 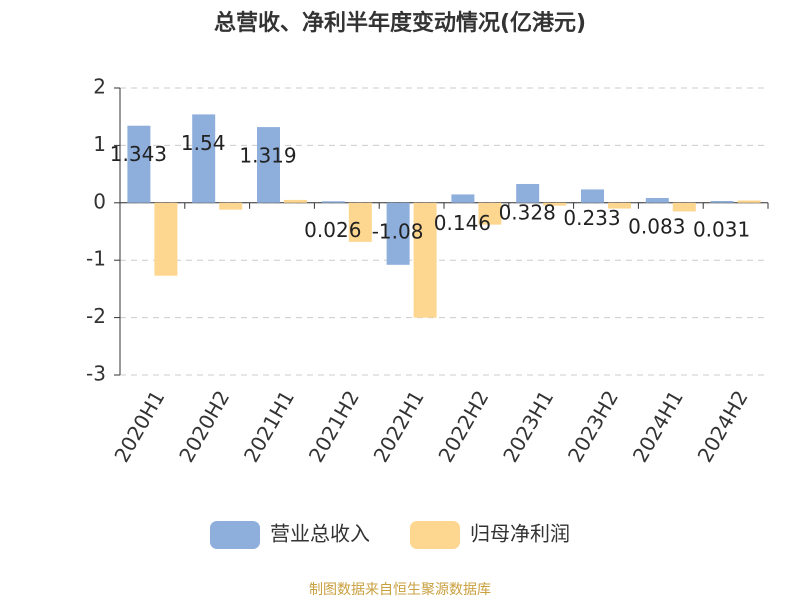 What do you see at coordinates (399, 426) in the screenshot?
I see `x-tick-label: 2022H1` at bounding box center [399, 426].